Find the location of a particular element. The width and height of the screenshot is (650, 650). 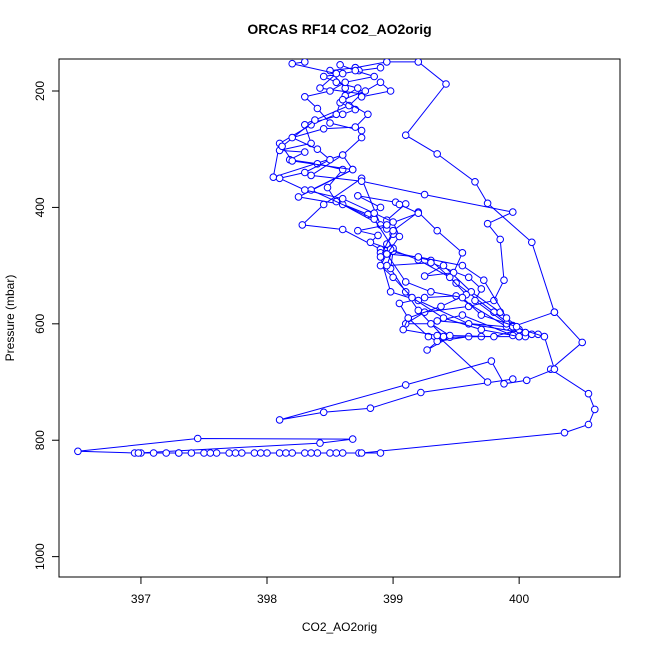

chart-title: ORCAS RF14 CO2_AO2orig is located at coordinates (339, 29).